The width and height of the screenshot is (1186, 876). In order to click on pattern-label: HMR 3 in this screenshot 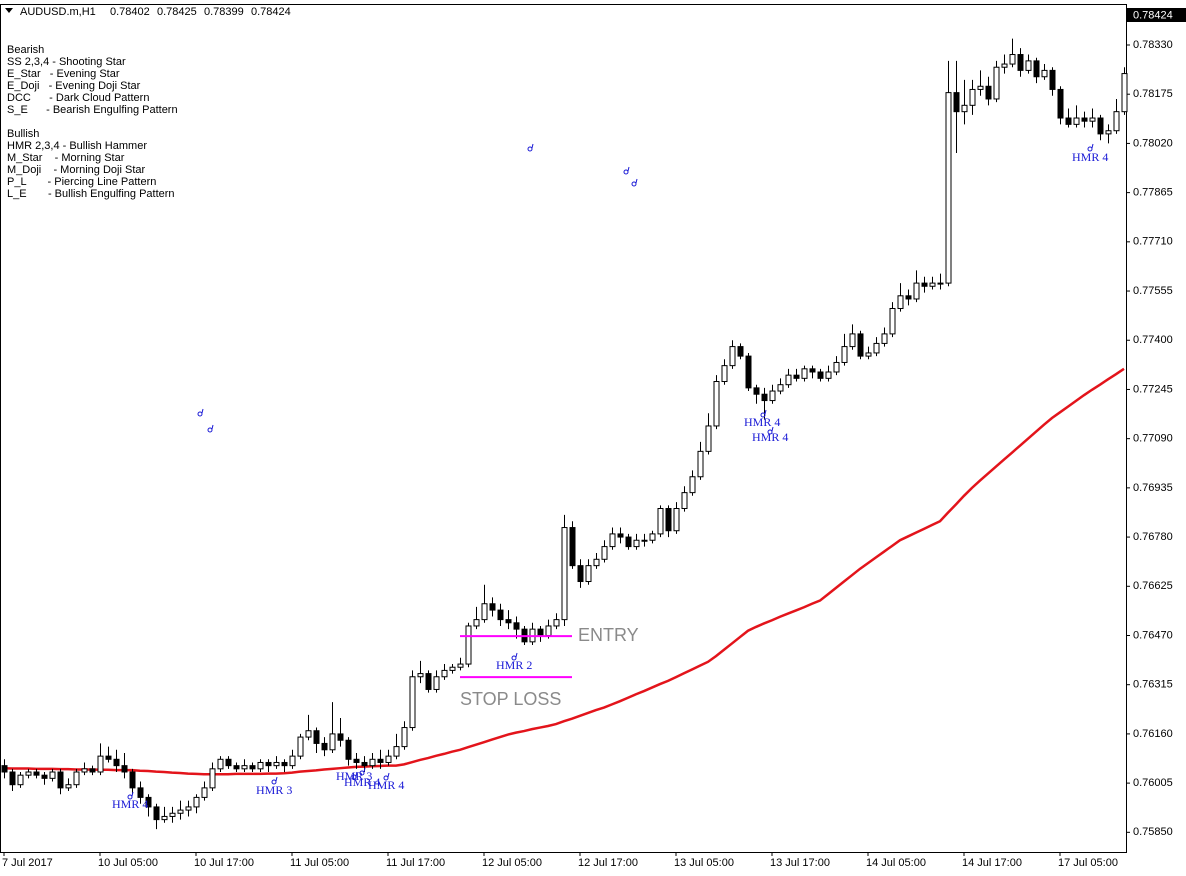, I will do `click(354, 776)`.